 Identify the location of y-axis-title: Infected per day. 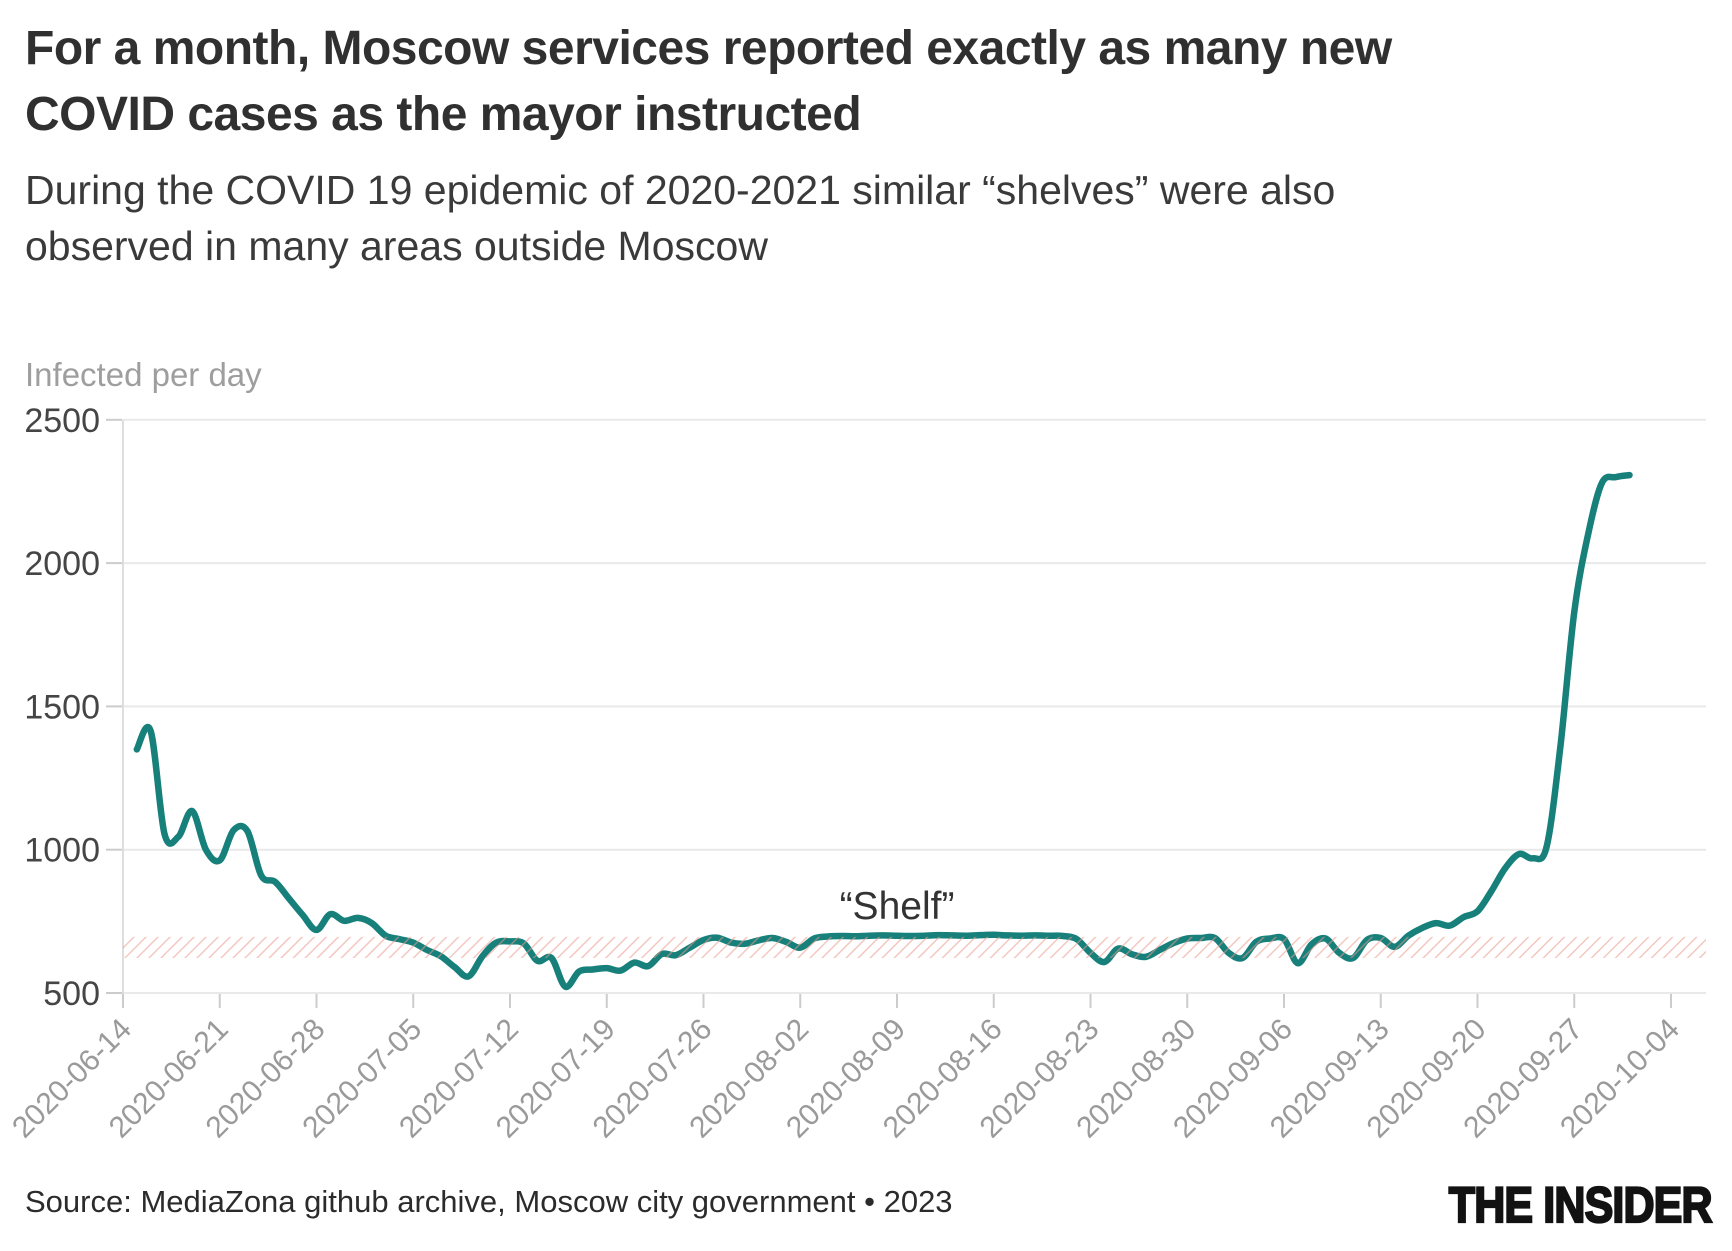
(143, 374).